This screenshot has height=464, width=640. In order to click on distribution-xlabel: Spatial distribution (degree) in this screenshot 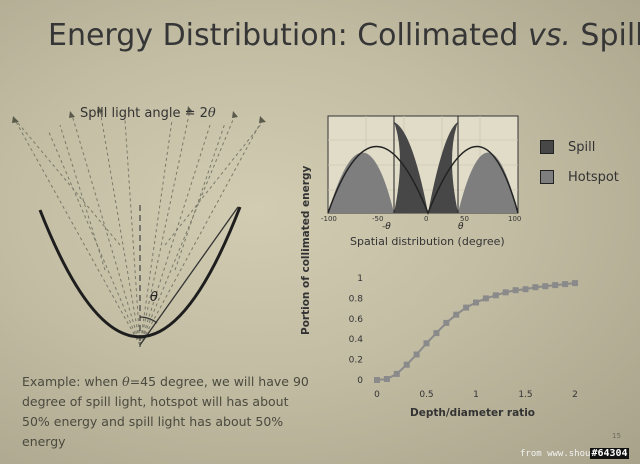, I will do `click(427, 241)`.